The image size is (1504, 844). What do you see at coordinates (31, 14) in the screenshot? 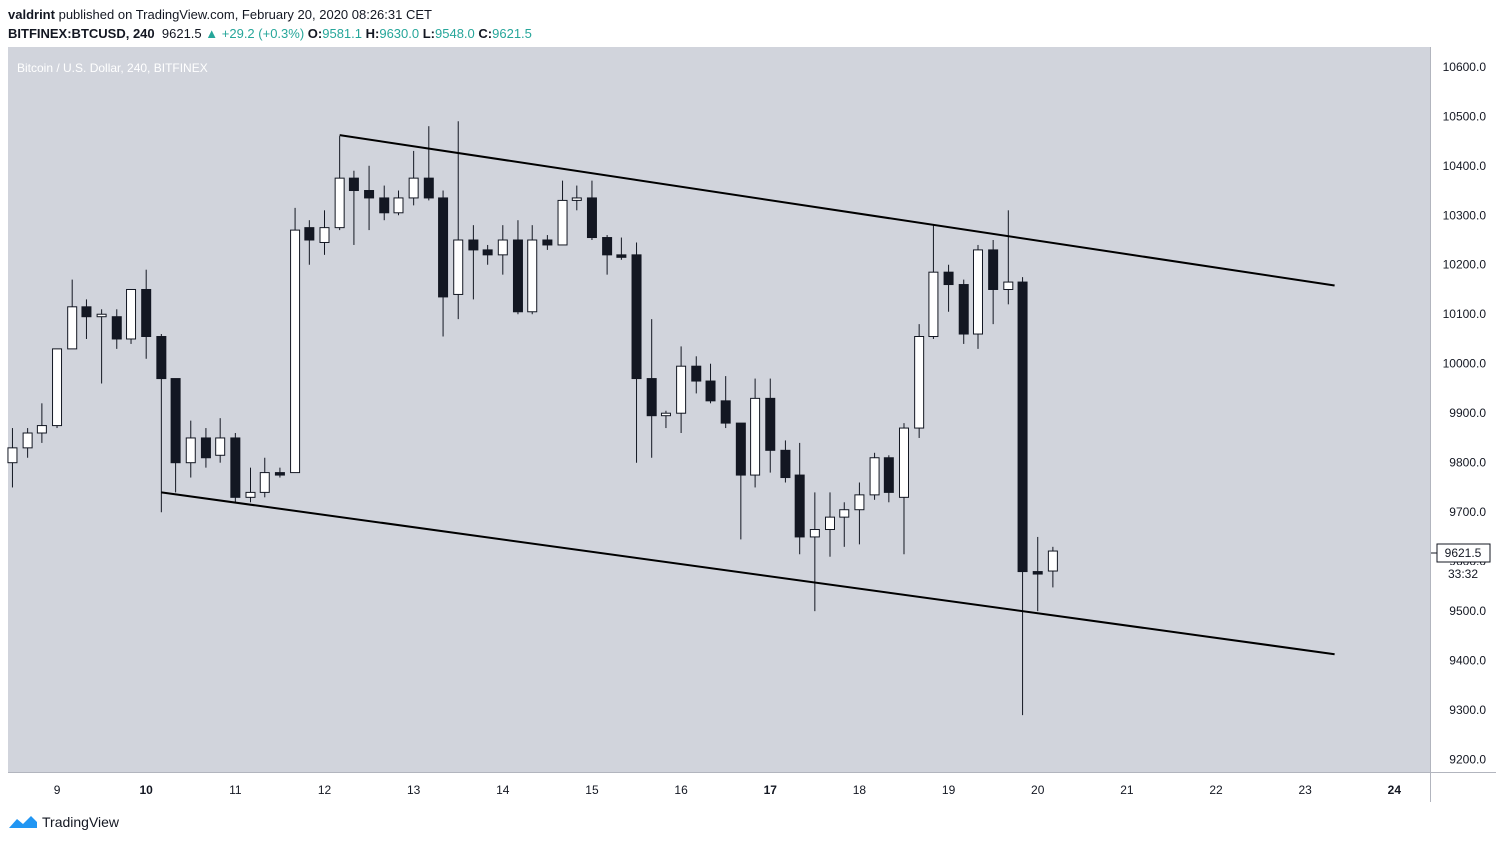
I see `author-name: valdrint` at bounding box center [31, 14].